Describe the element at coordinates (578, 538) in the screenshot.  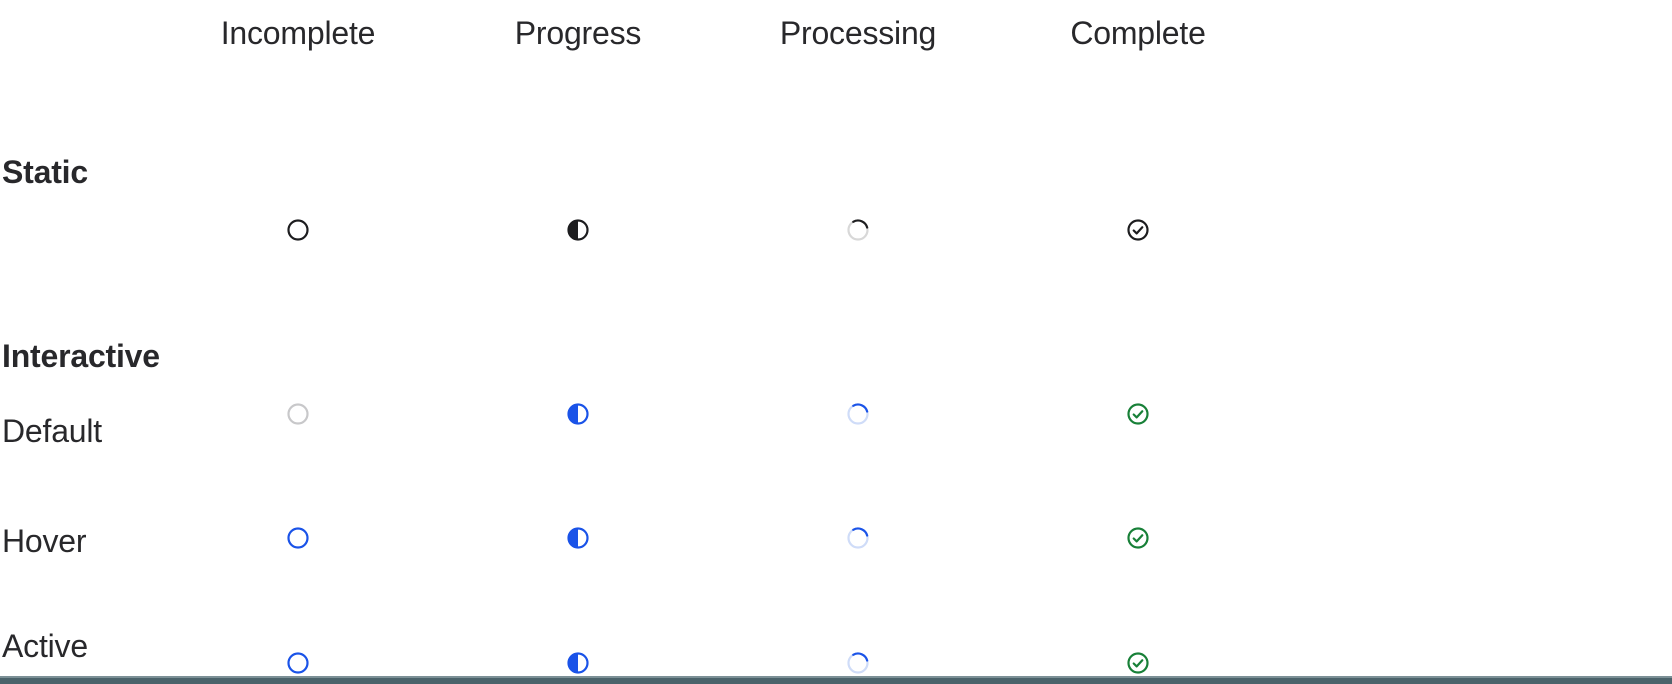
I see `hover-progress-icon` at that location.